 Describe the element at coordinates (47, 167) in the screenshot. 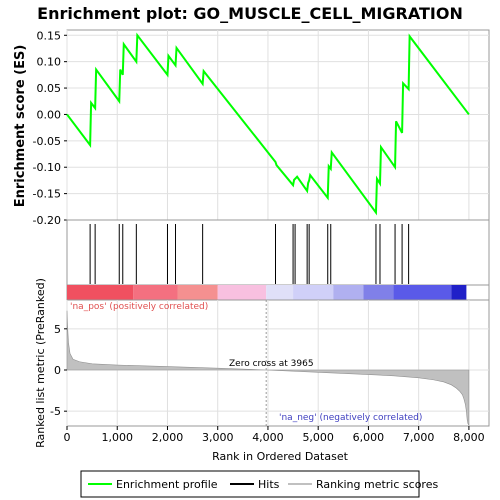

I see `es-y-tick-label: -0.10` at that location.